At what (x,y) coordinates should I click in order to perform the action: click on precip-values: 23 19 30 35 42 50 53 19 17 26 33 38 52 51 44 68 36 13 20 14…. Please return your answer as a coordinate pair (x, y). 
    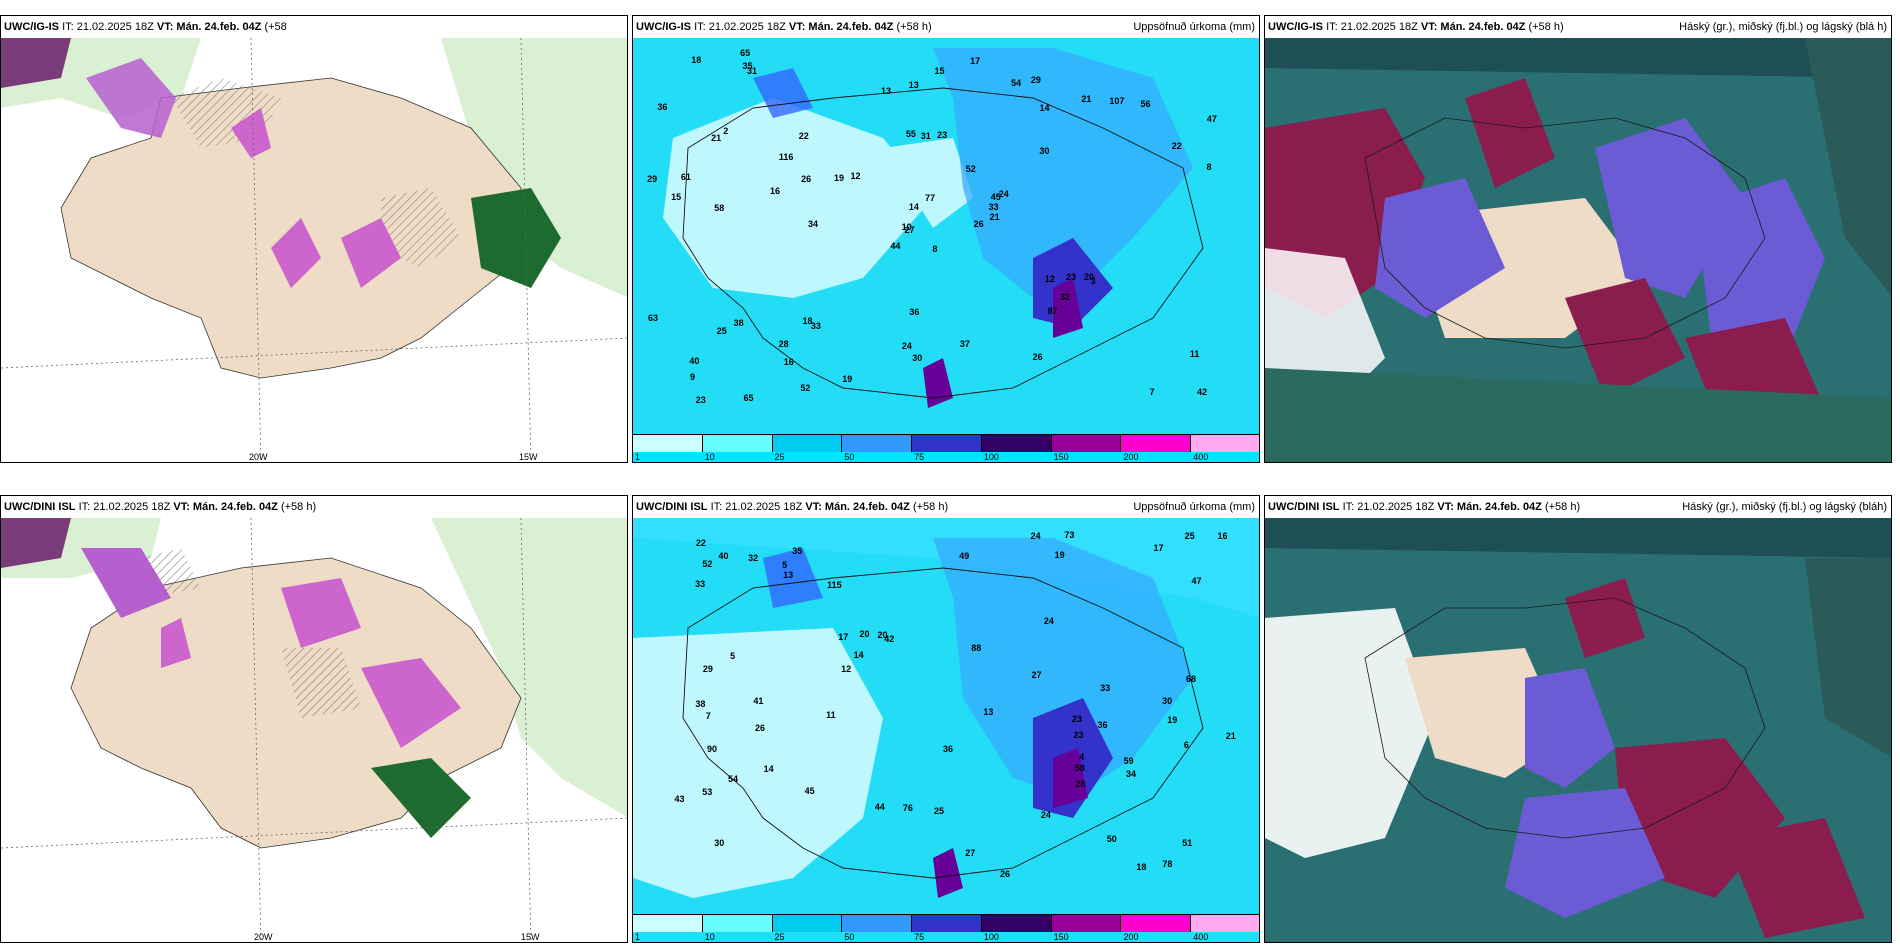
    Looking at the image, I should click on (946, 718).